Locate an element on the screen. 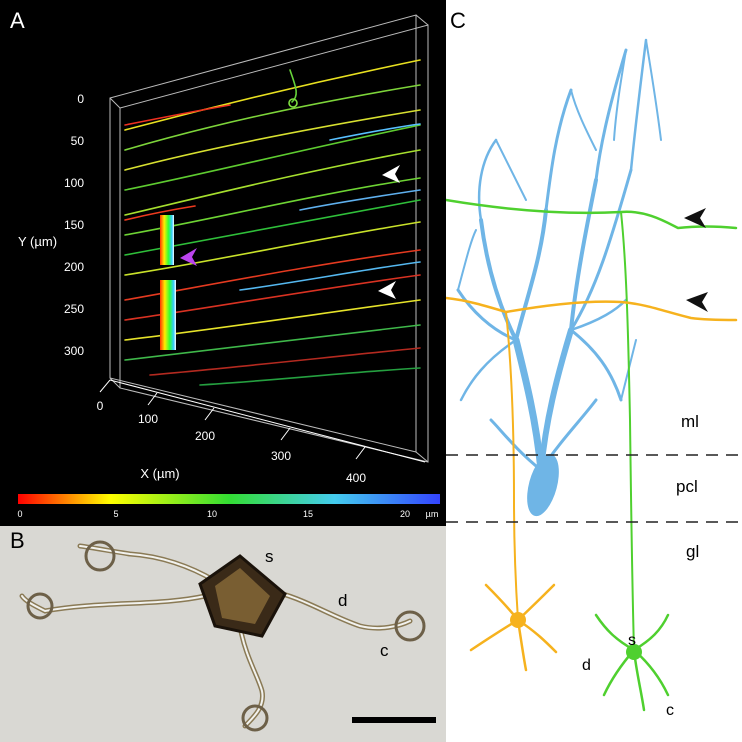  colorbar-tick: 5 is located at coordinates (115, 514).